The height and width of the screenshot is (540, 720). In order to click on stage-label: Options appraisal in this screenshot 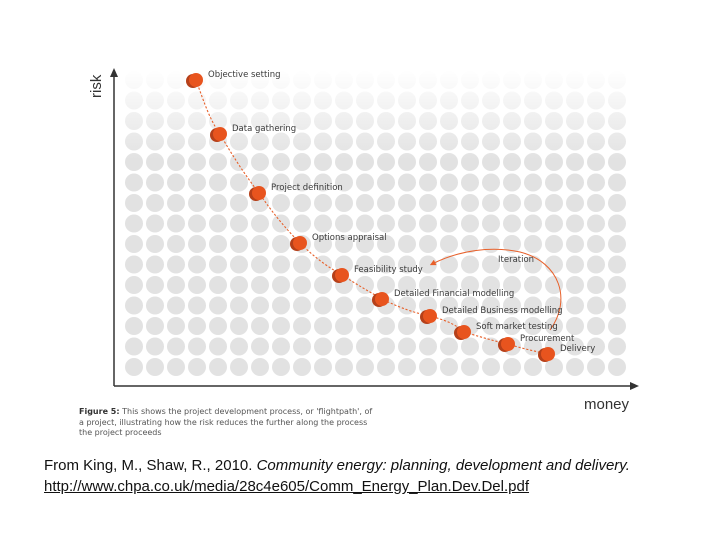, I will do `click(349, 238)`.